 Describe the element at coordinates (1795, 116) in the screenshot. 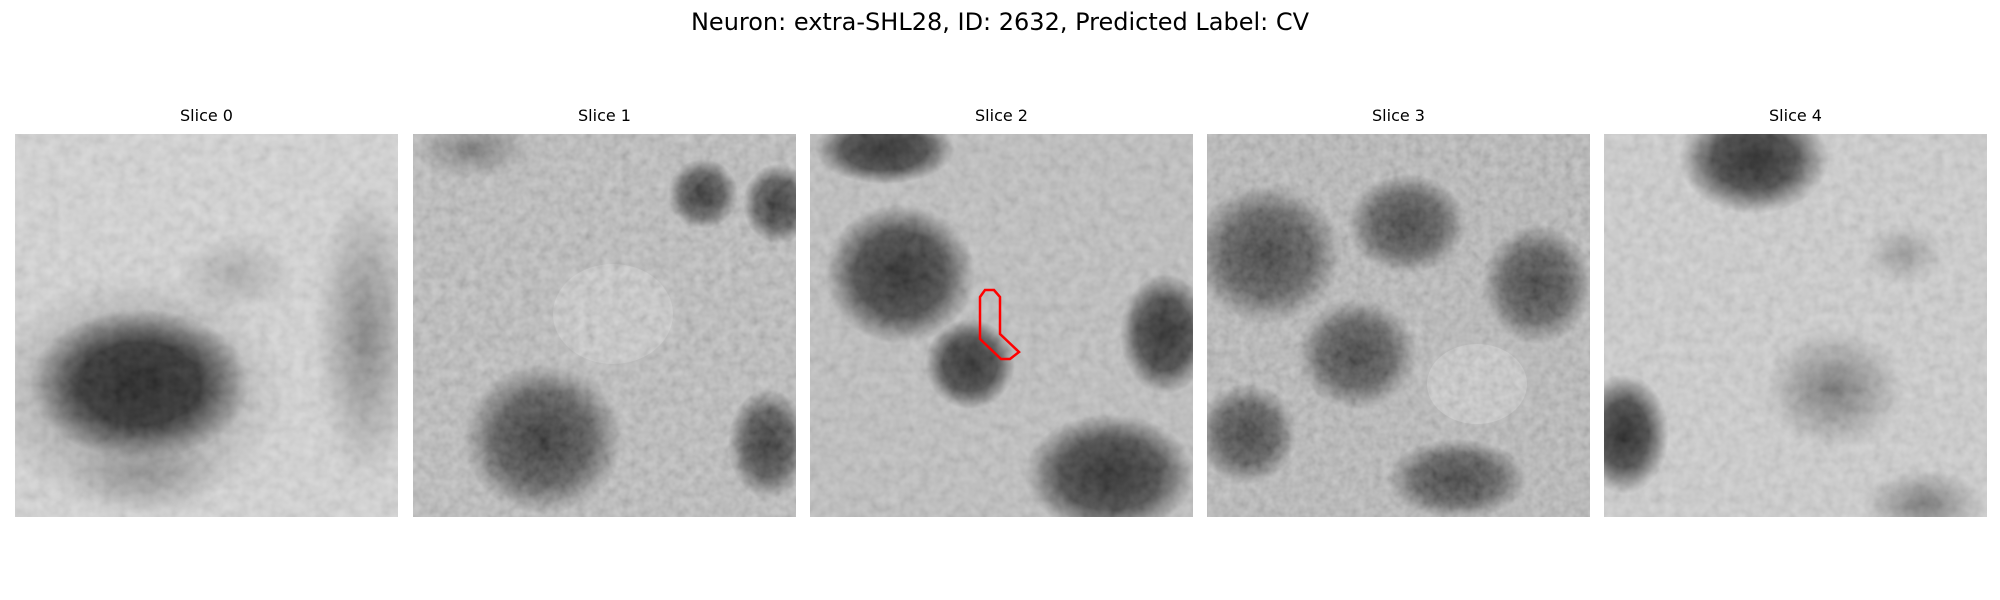

I see `slice-title: Slice 4` at that location.